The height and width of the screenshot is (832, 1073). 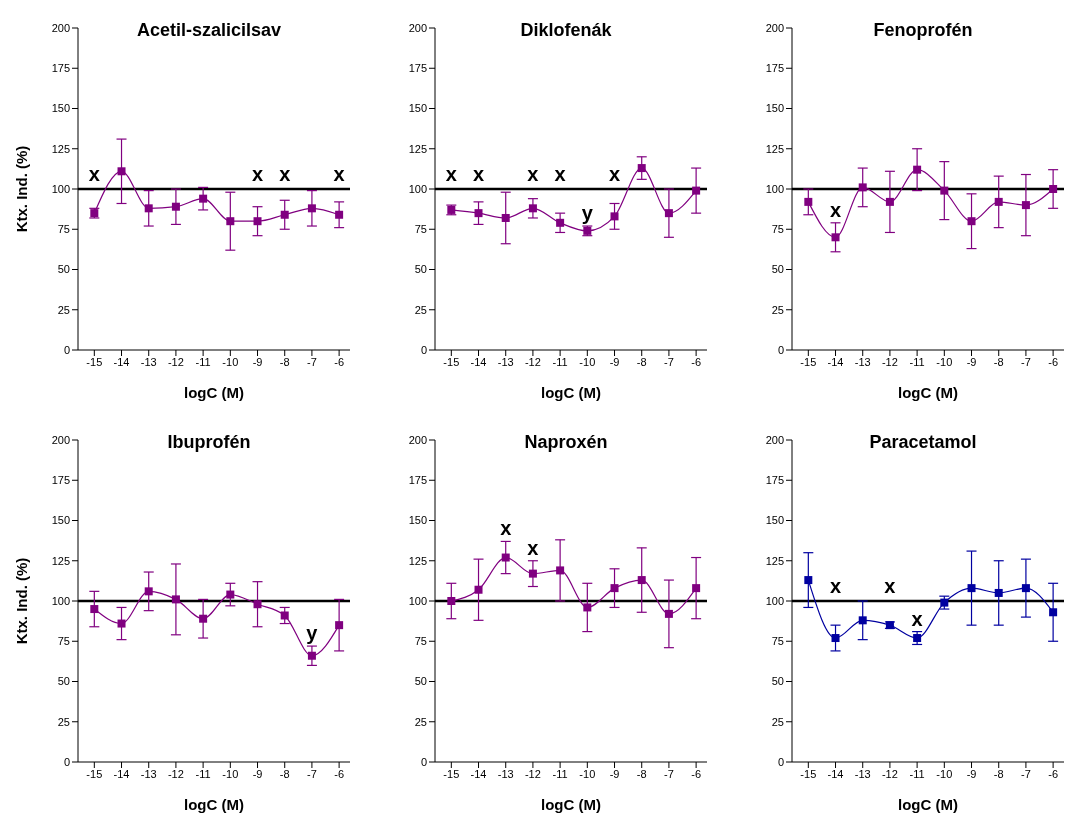 I want to click on y-axis-title: Ktx. Ind. (%), so click(x=22, y=189).